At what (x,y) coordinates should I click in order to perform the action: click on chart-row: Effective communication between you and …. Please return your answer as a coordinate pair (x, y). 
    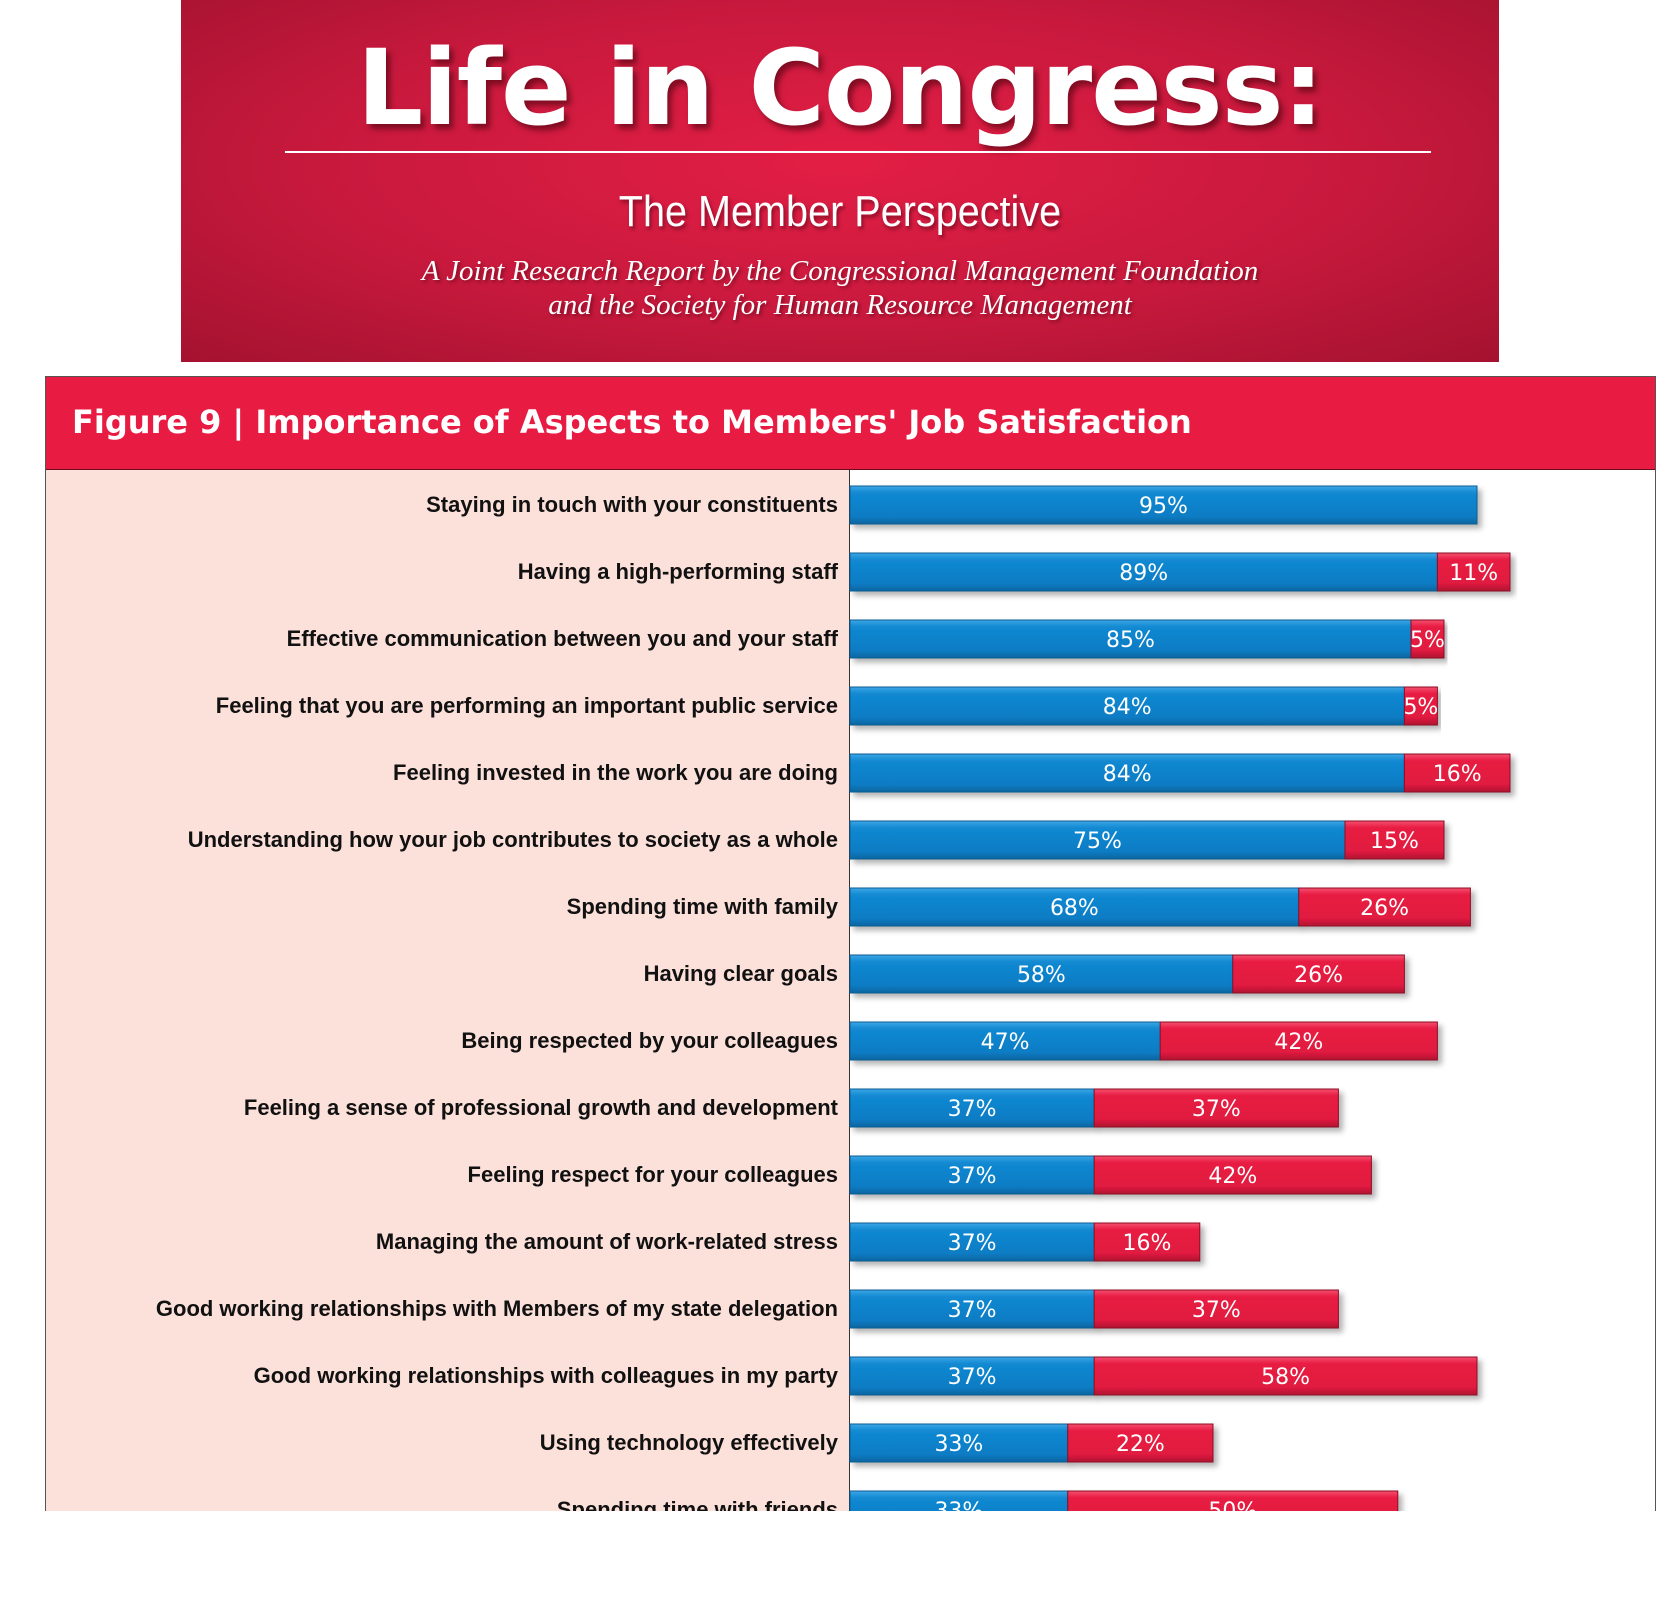
    Looking at the image, I should click on (866, 639).